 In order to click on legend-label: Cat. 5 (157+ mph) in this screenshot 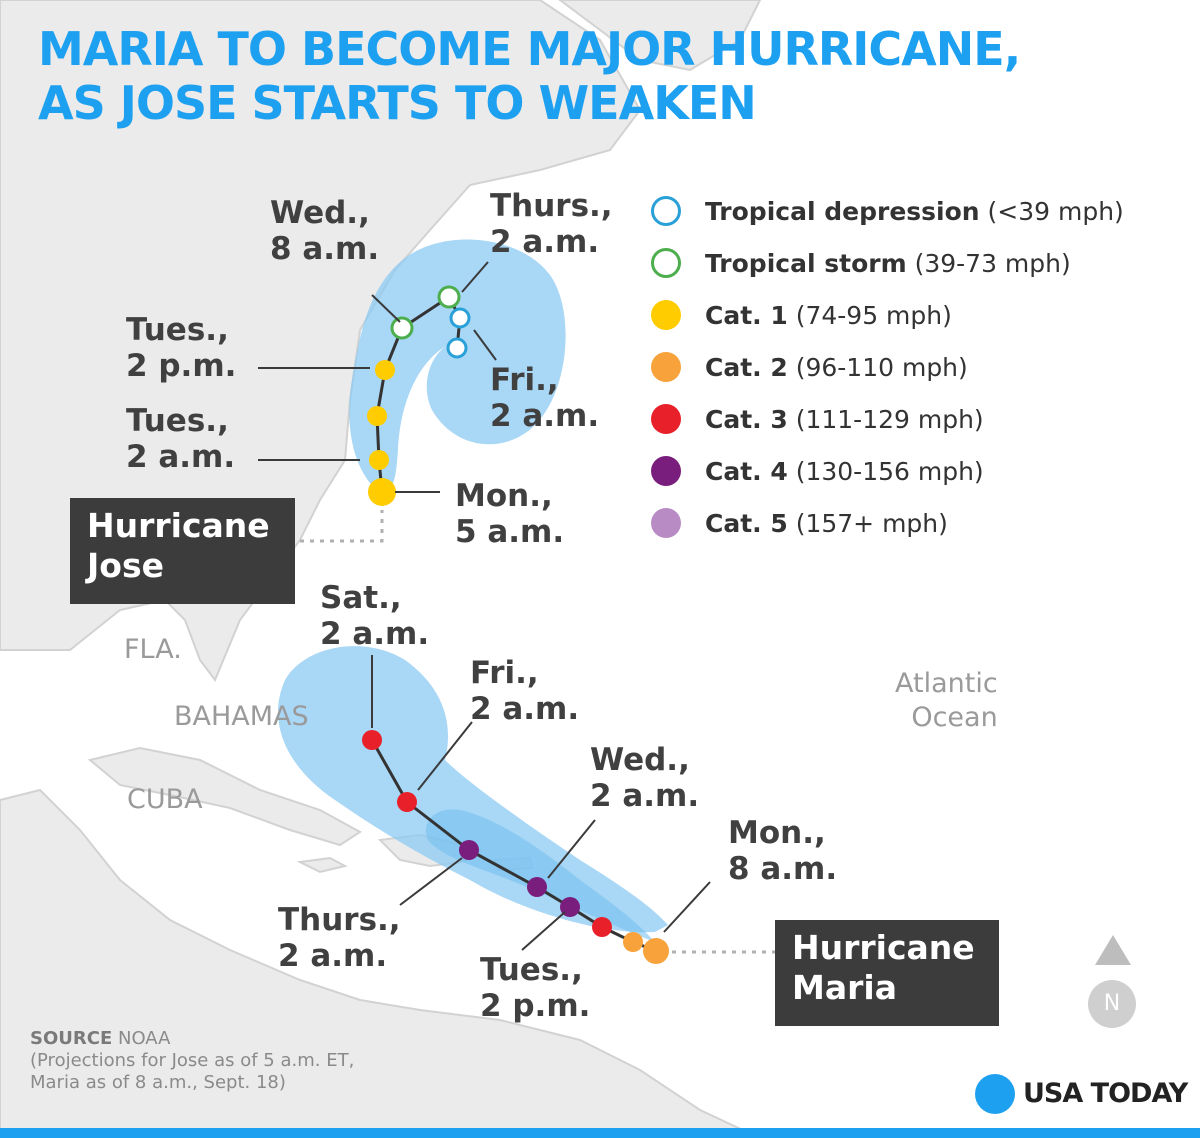, I will do `click(826, 524)`.